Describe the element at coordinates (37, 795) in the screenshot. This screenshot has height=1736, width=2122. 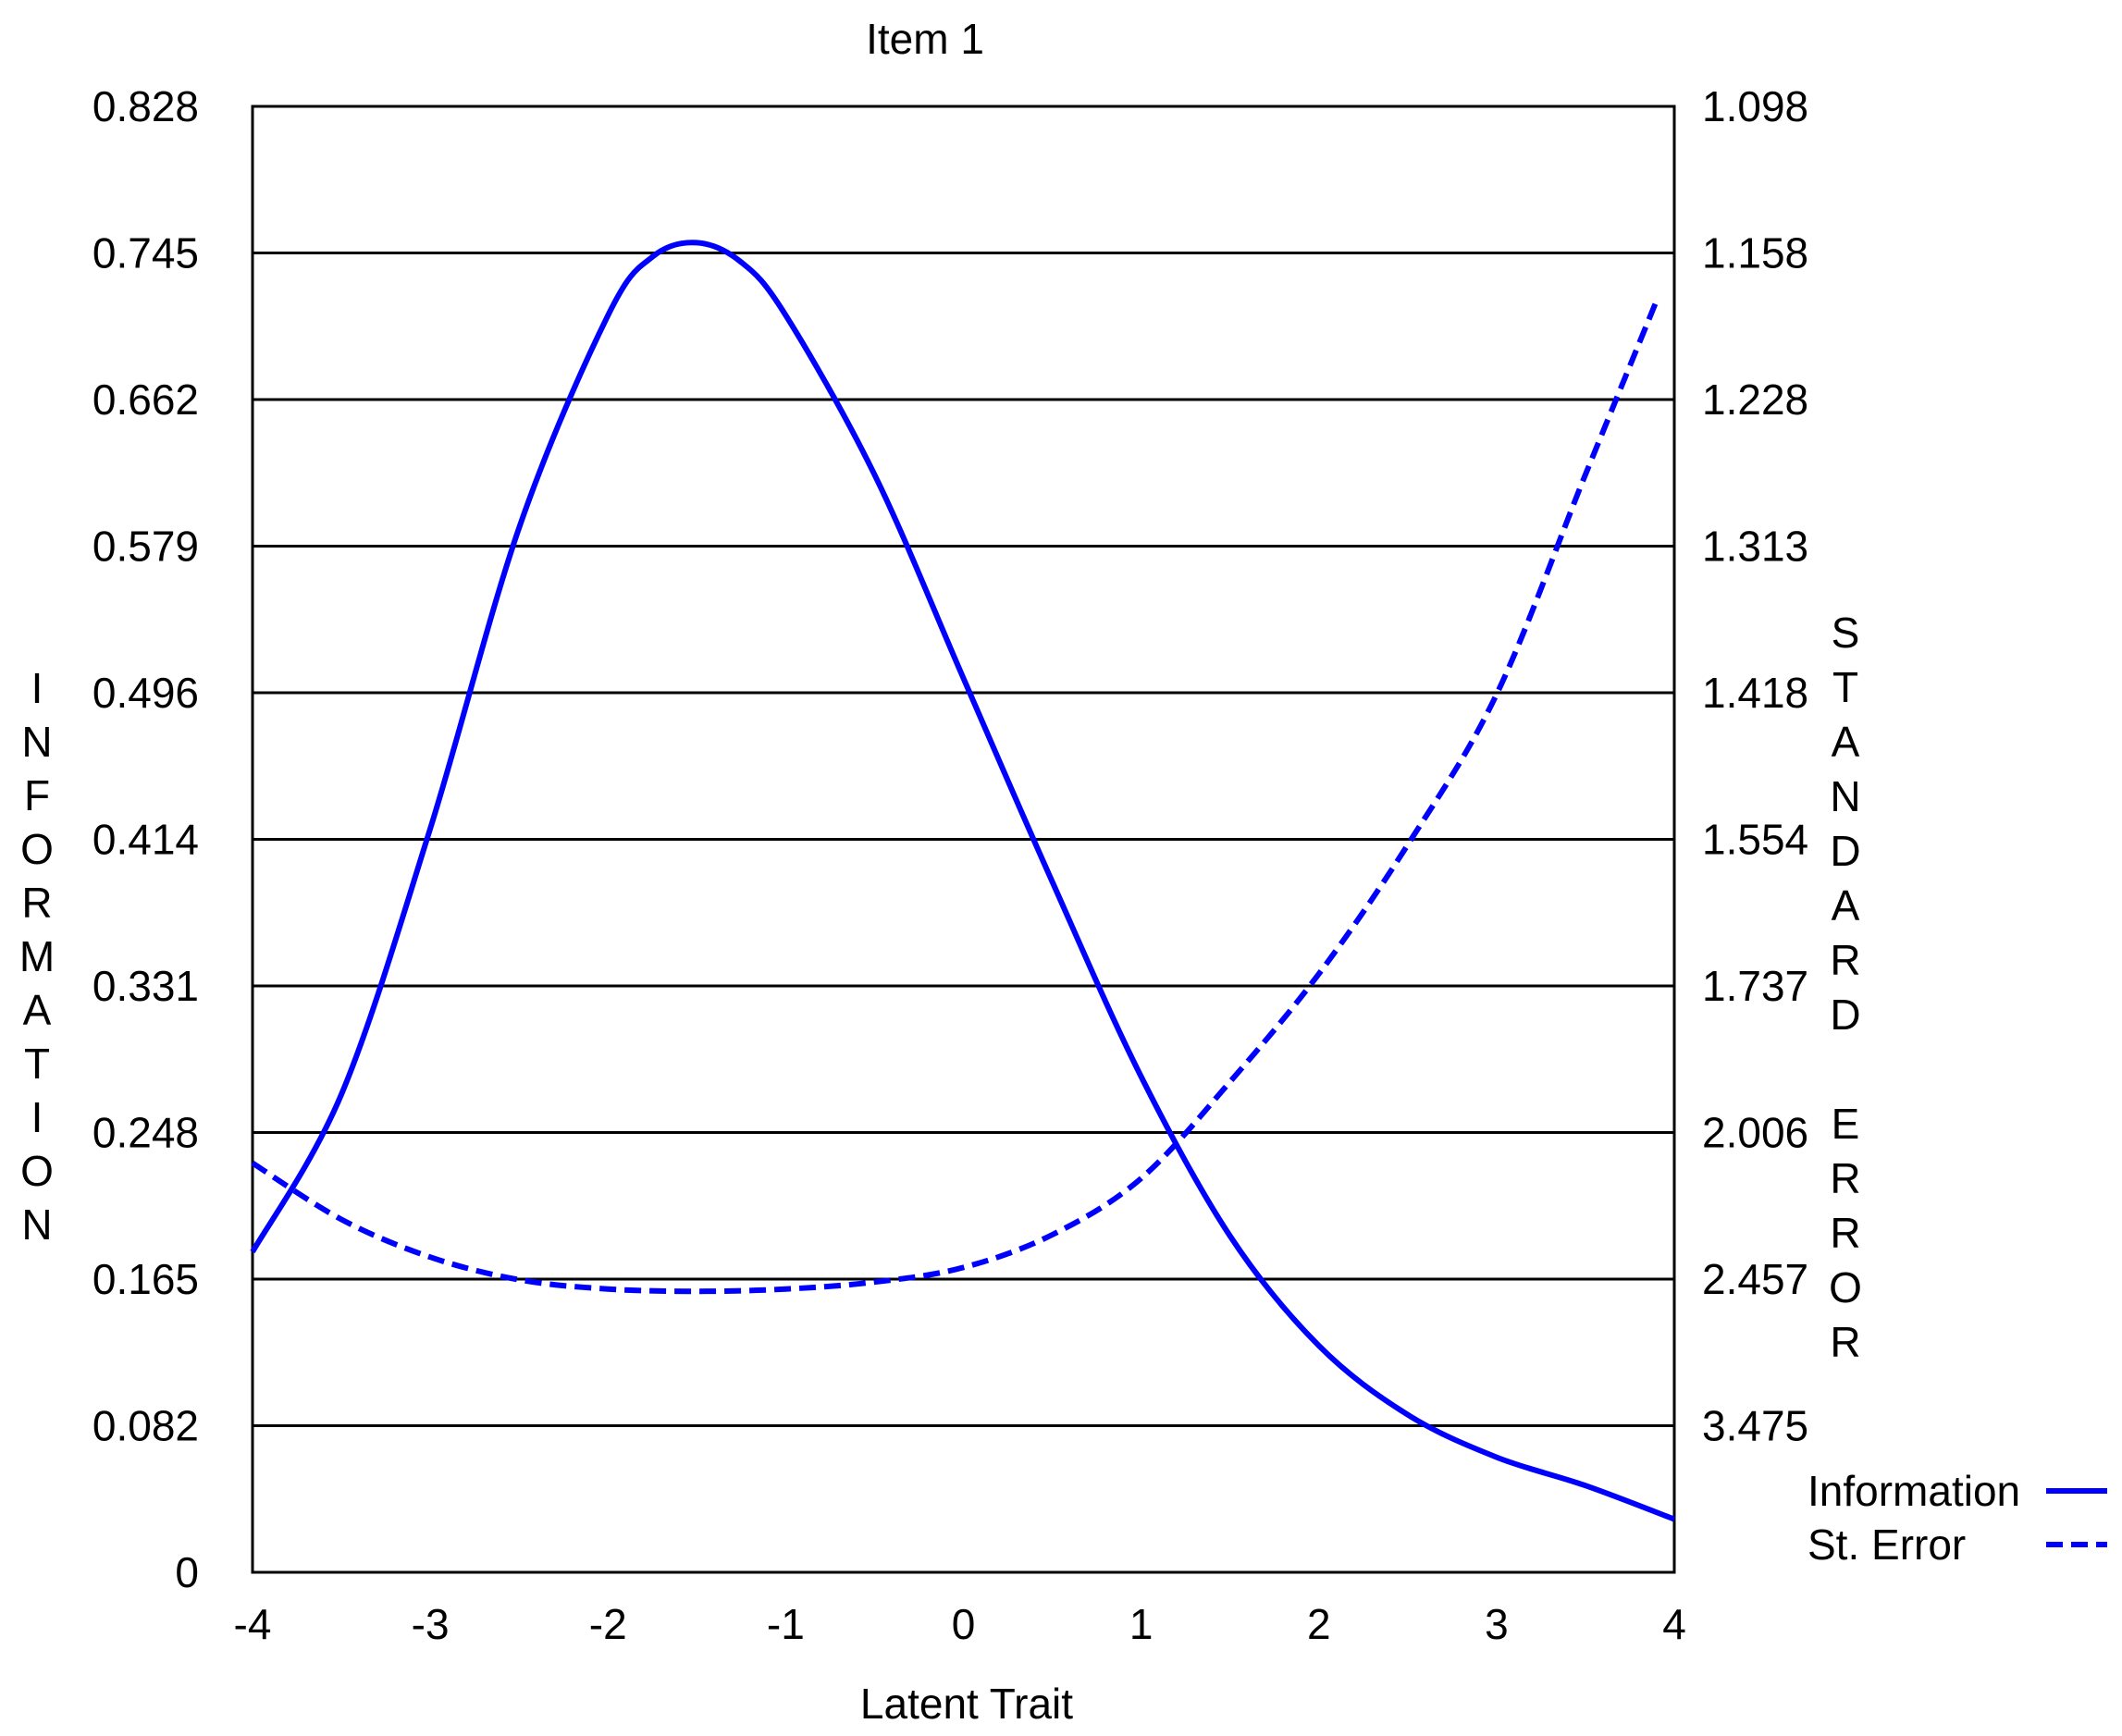
I see `left-axis-label-letter: F` at that location.